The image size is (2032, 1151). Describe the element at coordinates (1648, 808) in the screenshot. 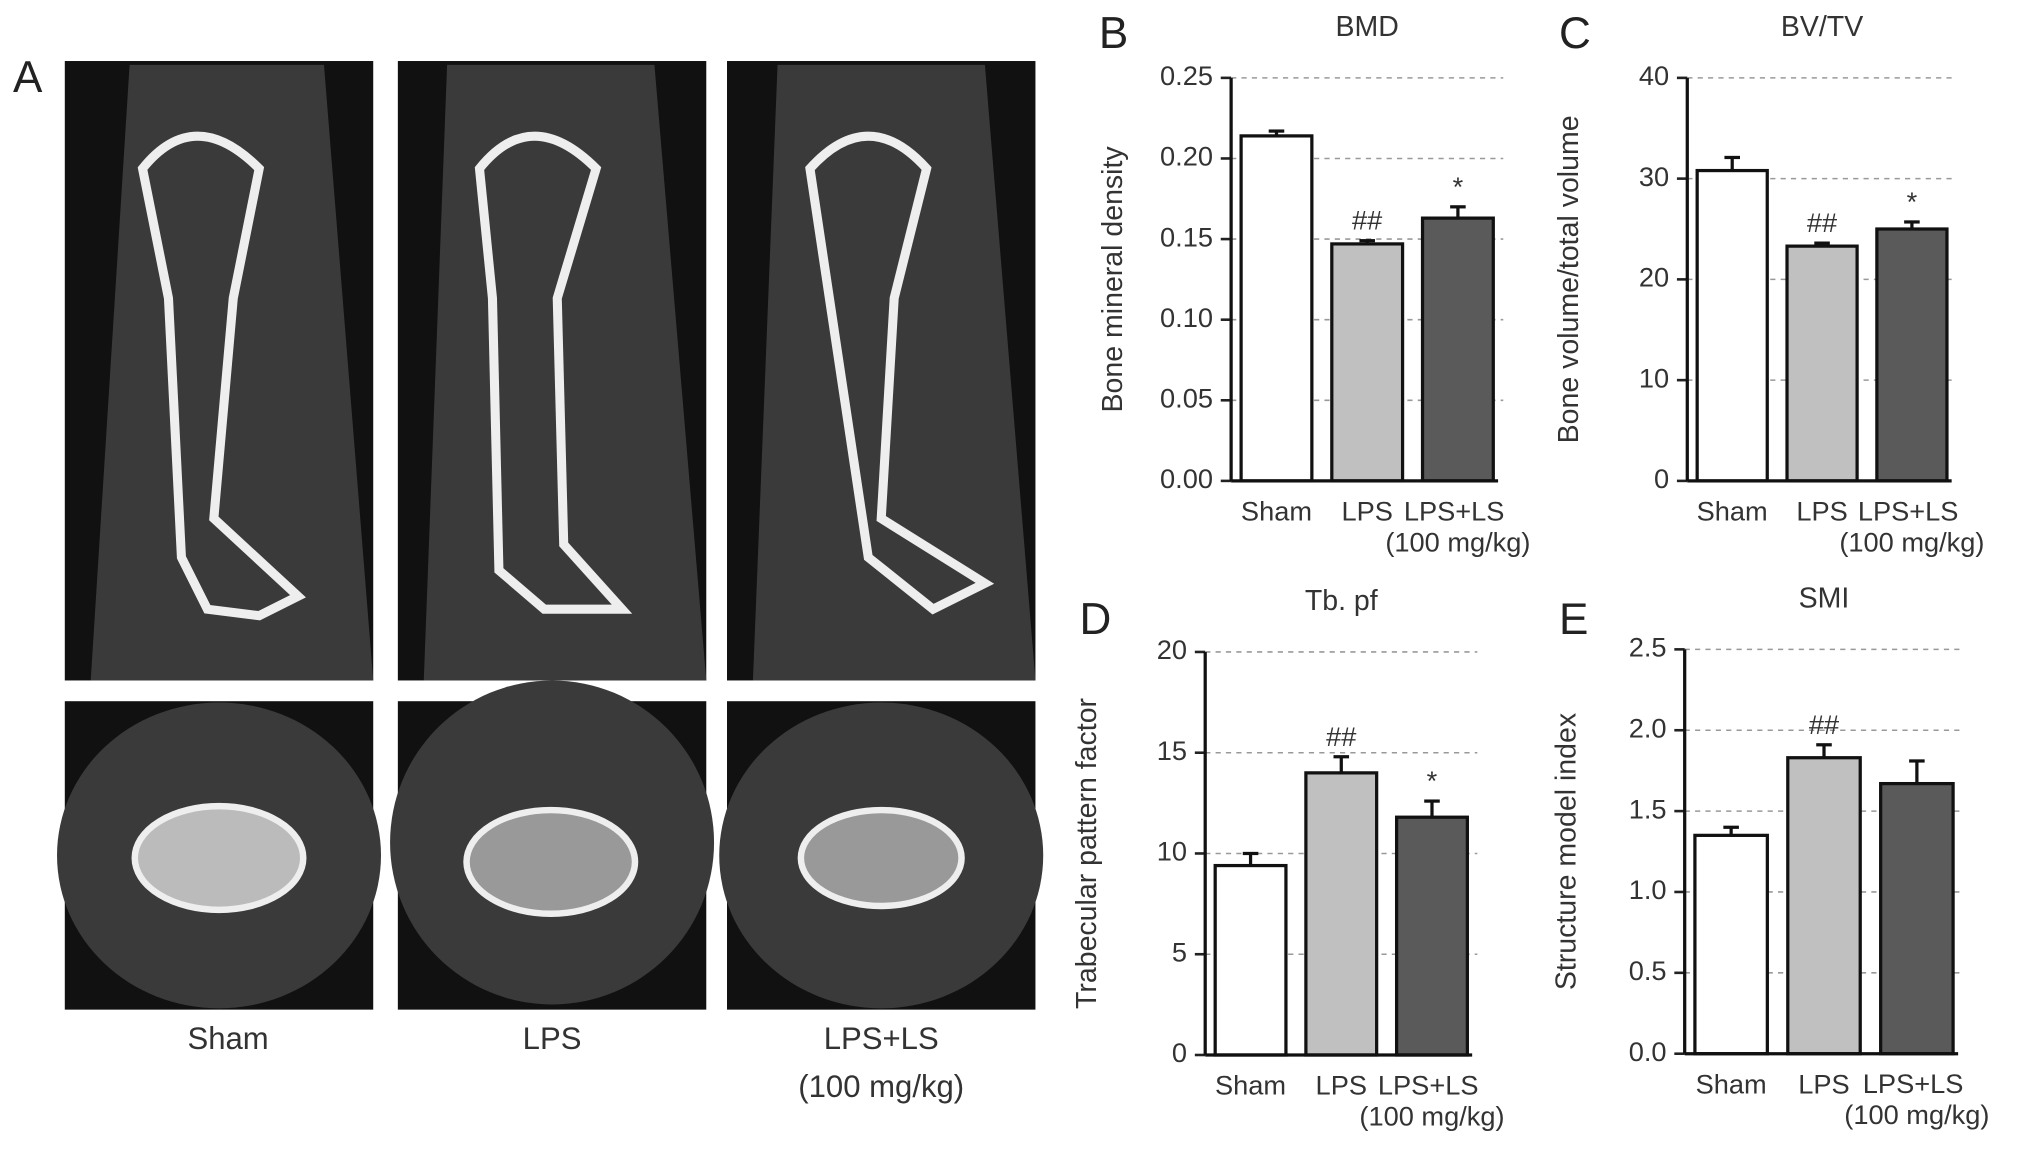

I see `y-tick-label: 1.5` at that location.